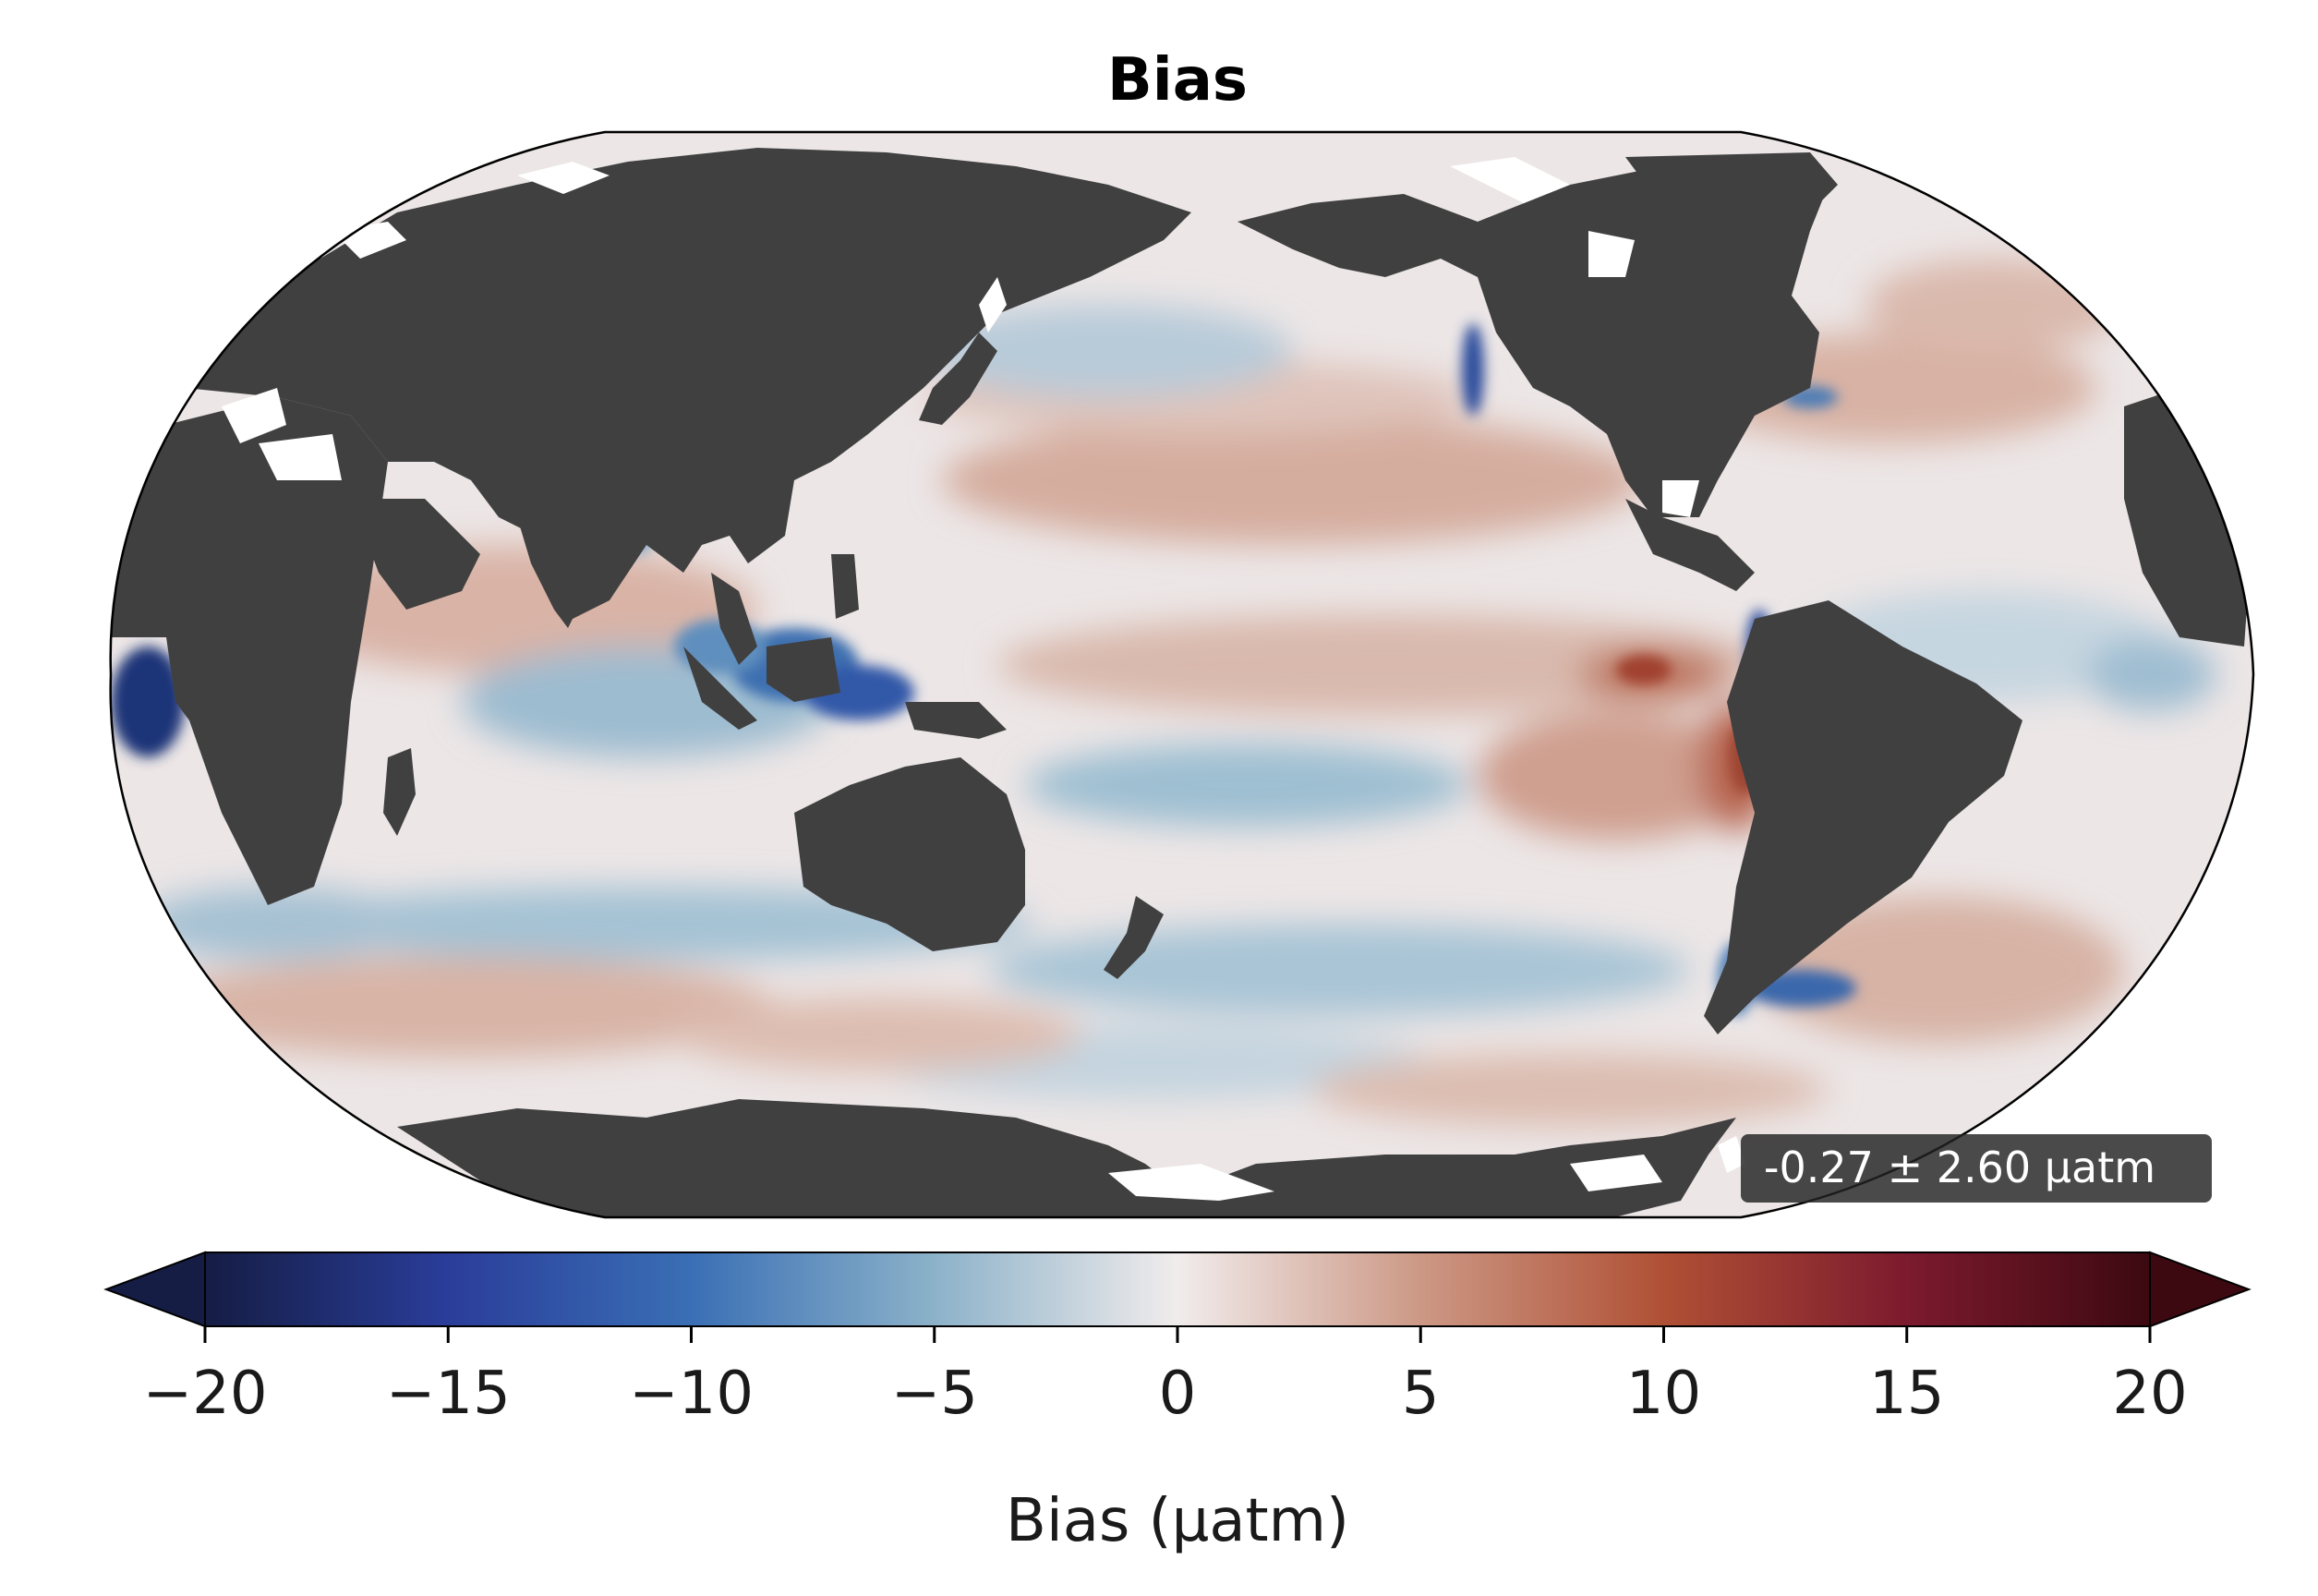 The image size is (2318, 1596). What do you see at coordinates (1177, 80) in the screenshot?
I see `map-title: Bias` at bounding box center [1177, 80].